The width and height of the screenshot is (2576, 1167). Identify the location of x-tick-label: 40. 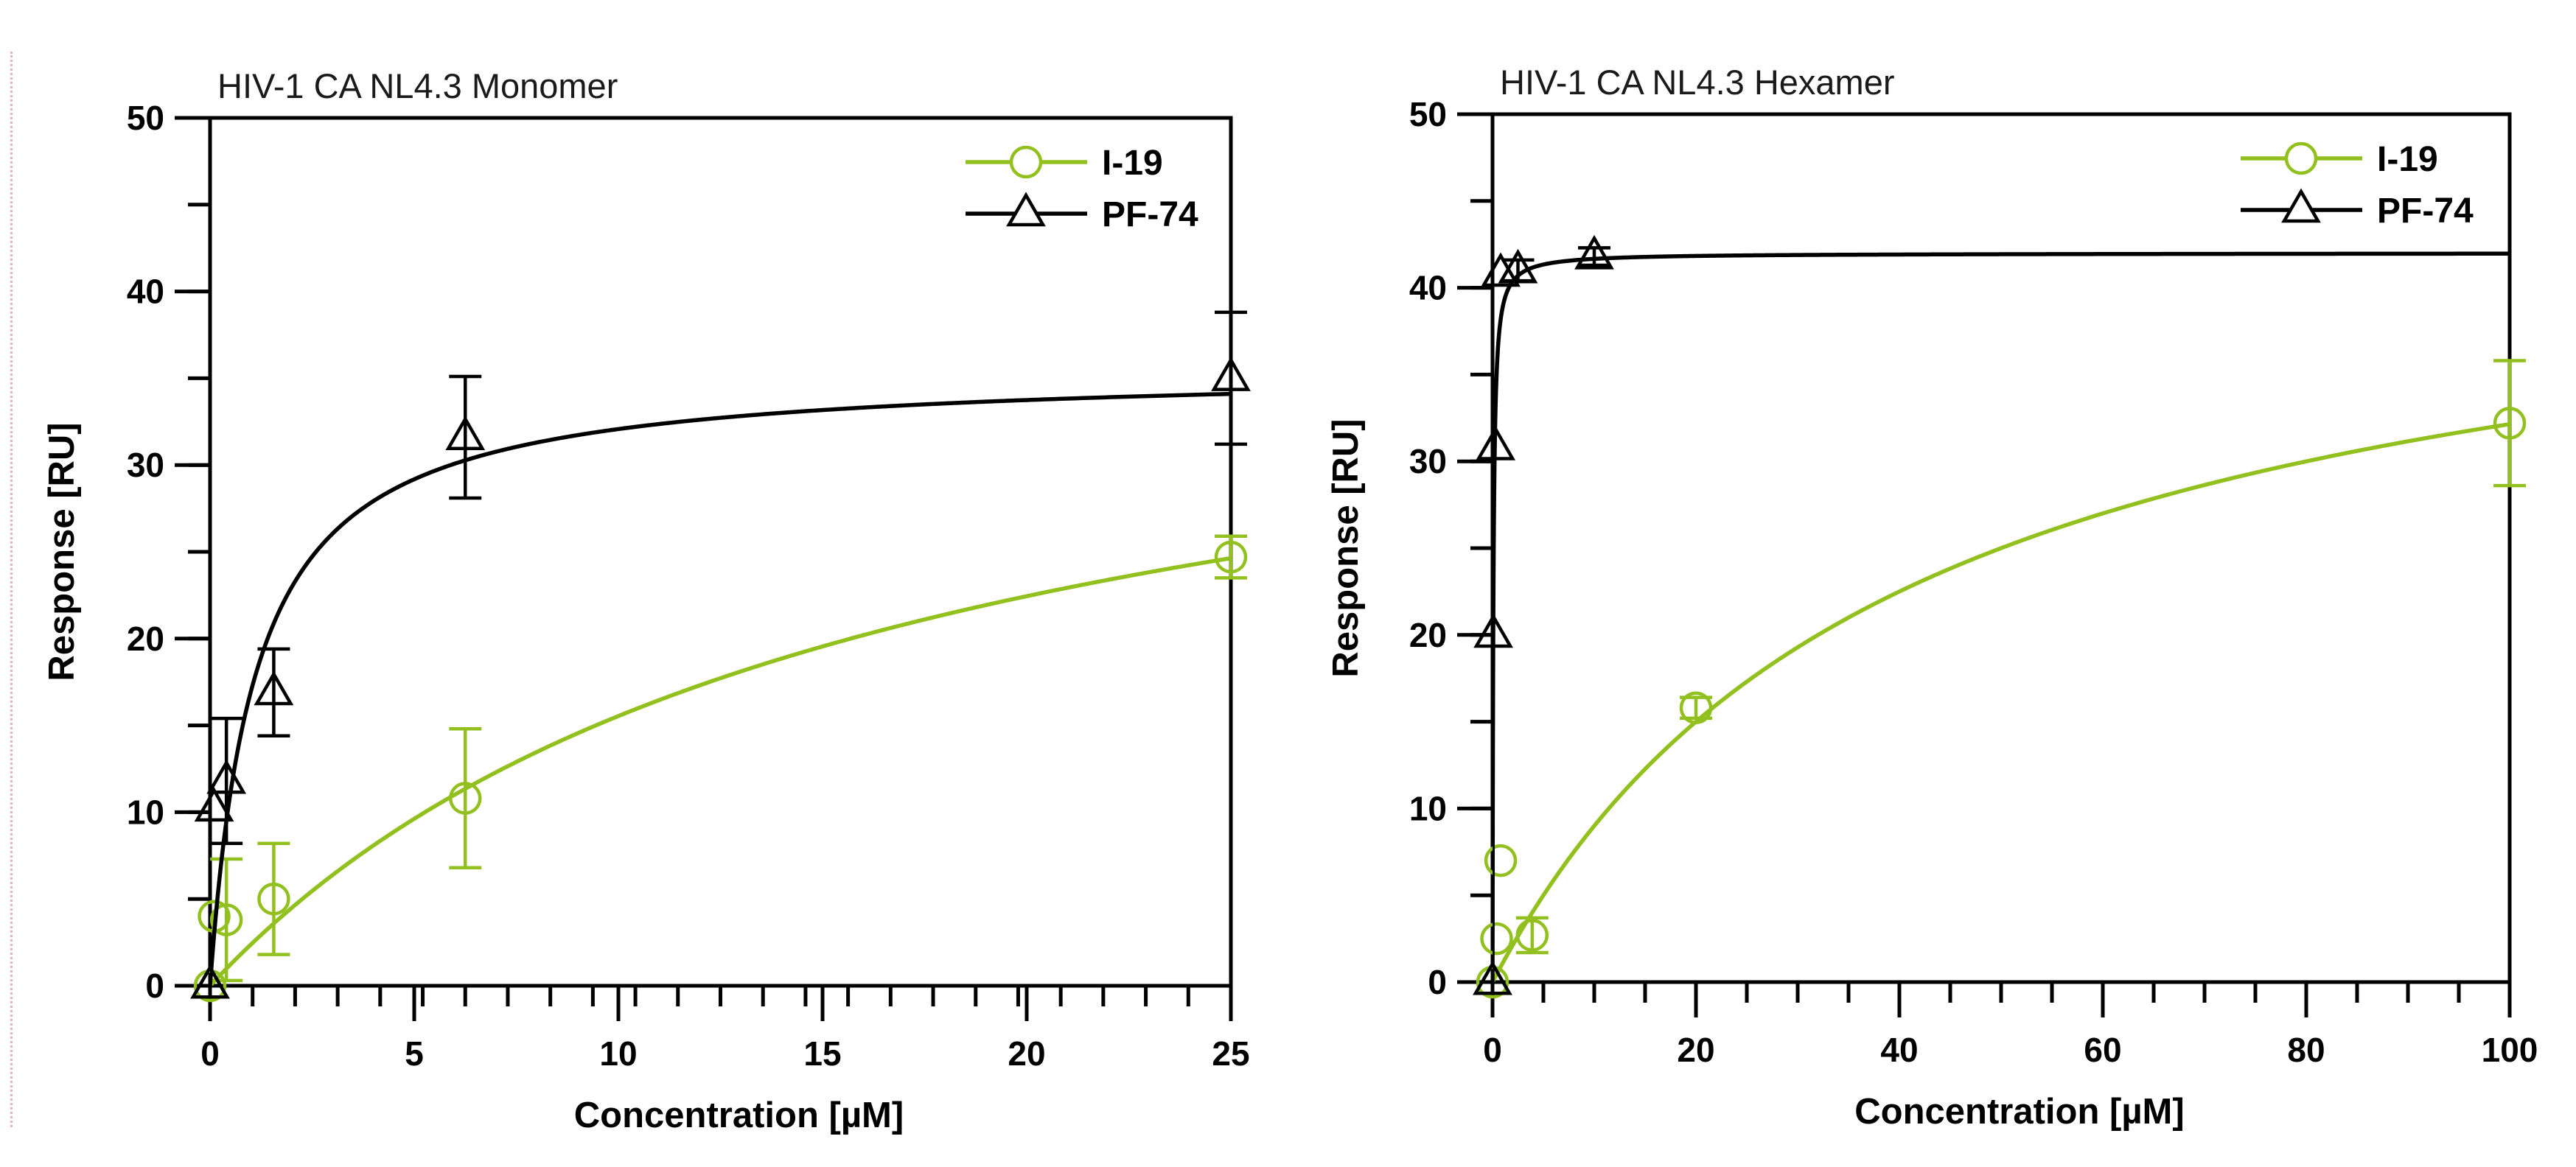
(1899, 1050).